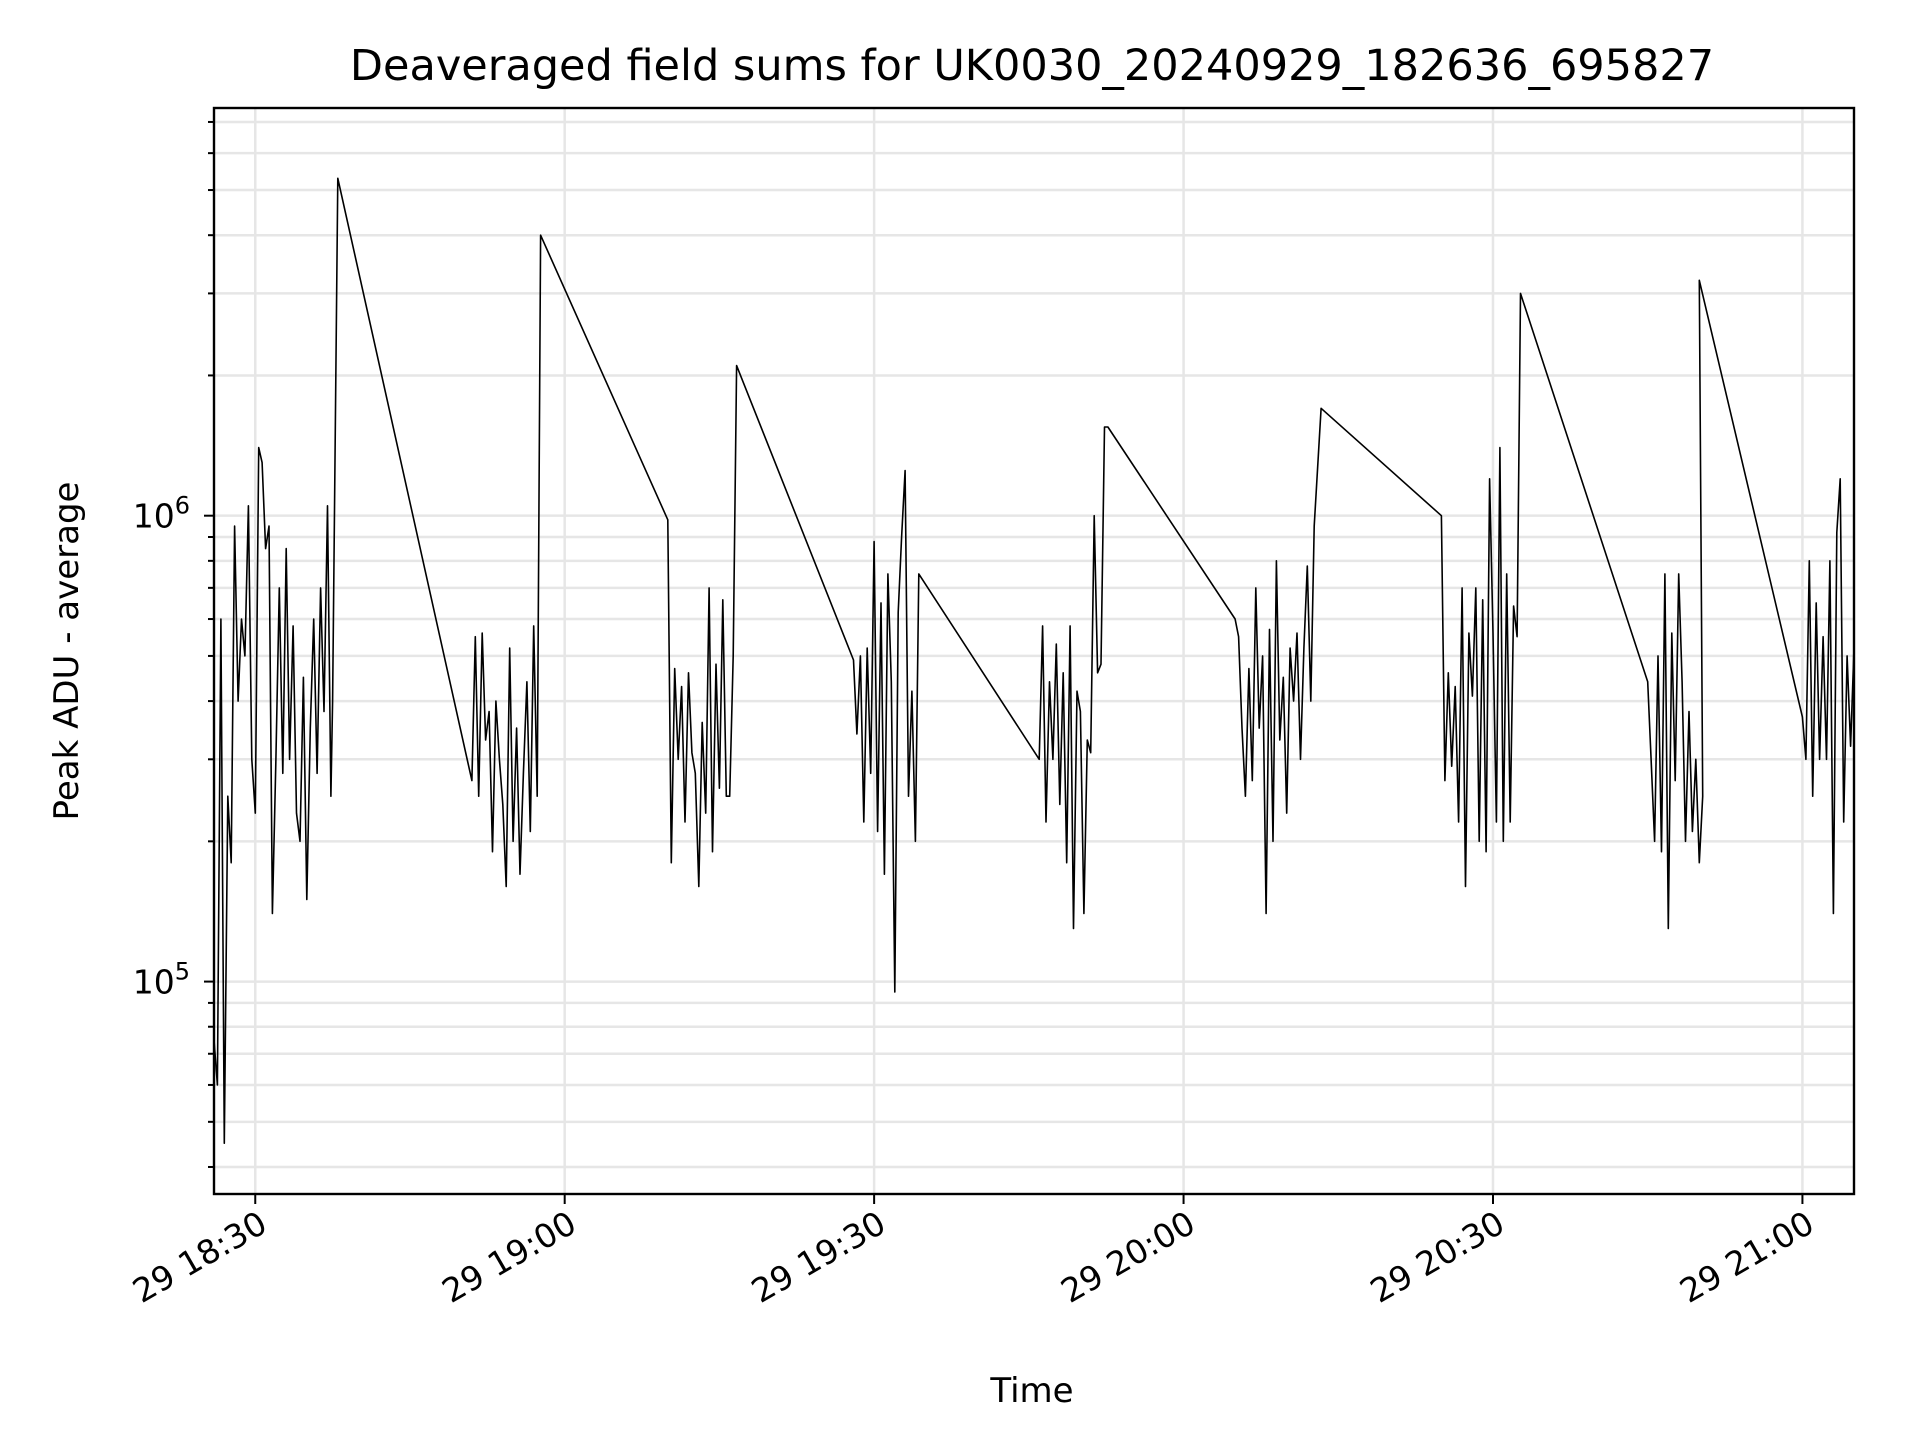  What do you see at coordinates (1437, 1257) in the screenshot?
I see `x-tick-label: 29 20:30` at bounding box center [1437, 1257].